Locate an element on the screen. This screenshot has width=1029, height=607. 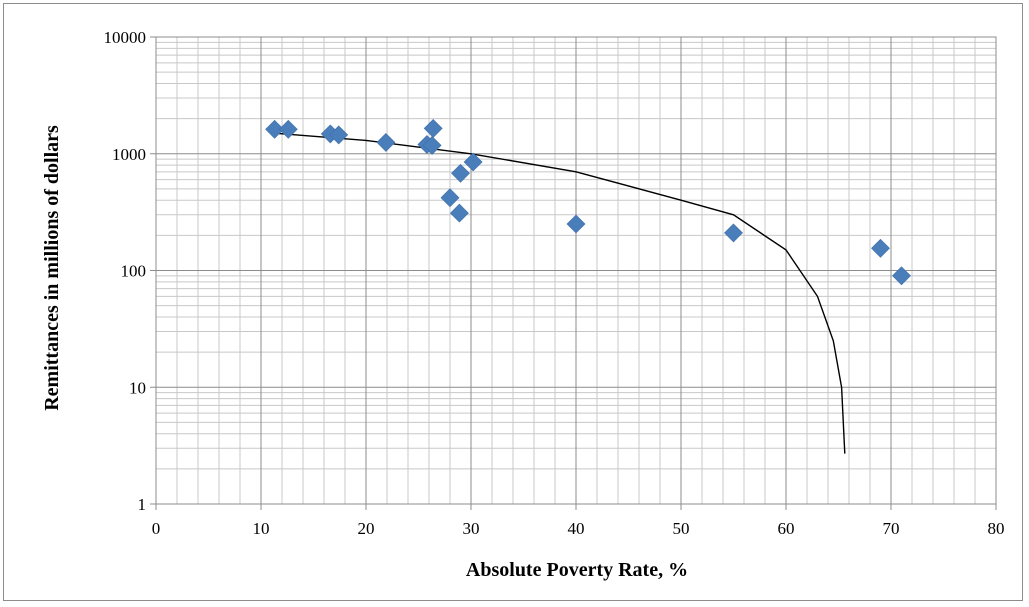
x-tick-label: 20 is located at coordinates (366, 528).